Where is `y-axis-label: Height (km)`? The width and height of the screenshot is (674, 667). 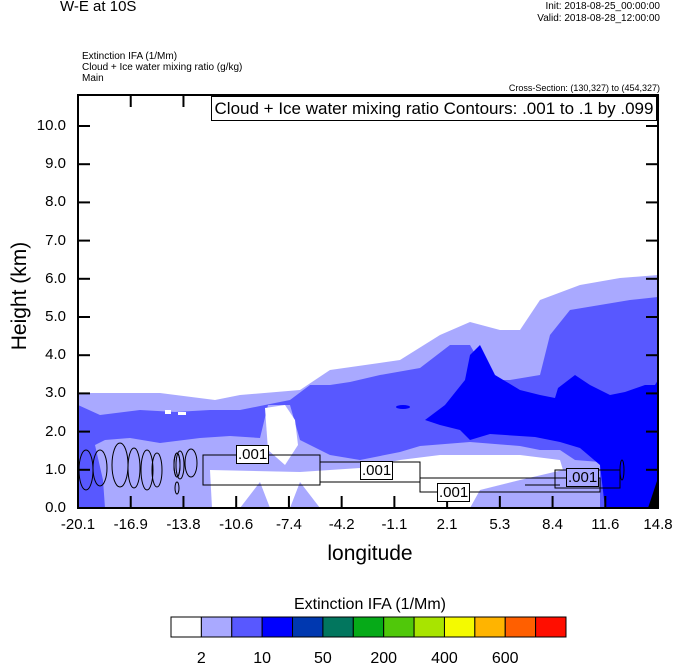 y-axis-label: Height (km) is located at coordinates (19, 296).